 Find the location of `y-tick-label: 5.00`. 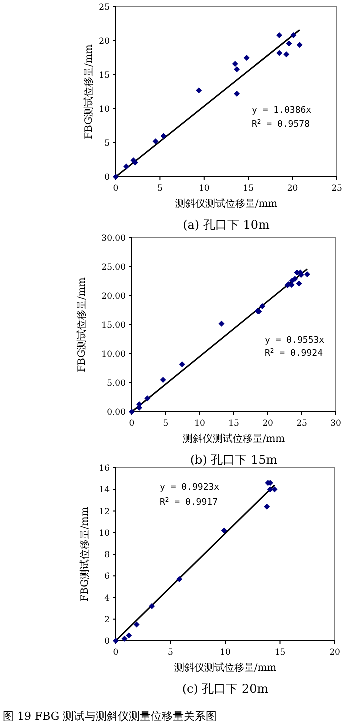

y-tick-label: 5.00 is located at coordinates (116, 384).